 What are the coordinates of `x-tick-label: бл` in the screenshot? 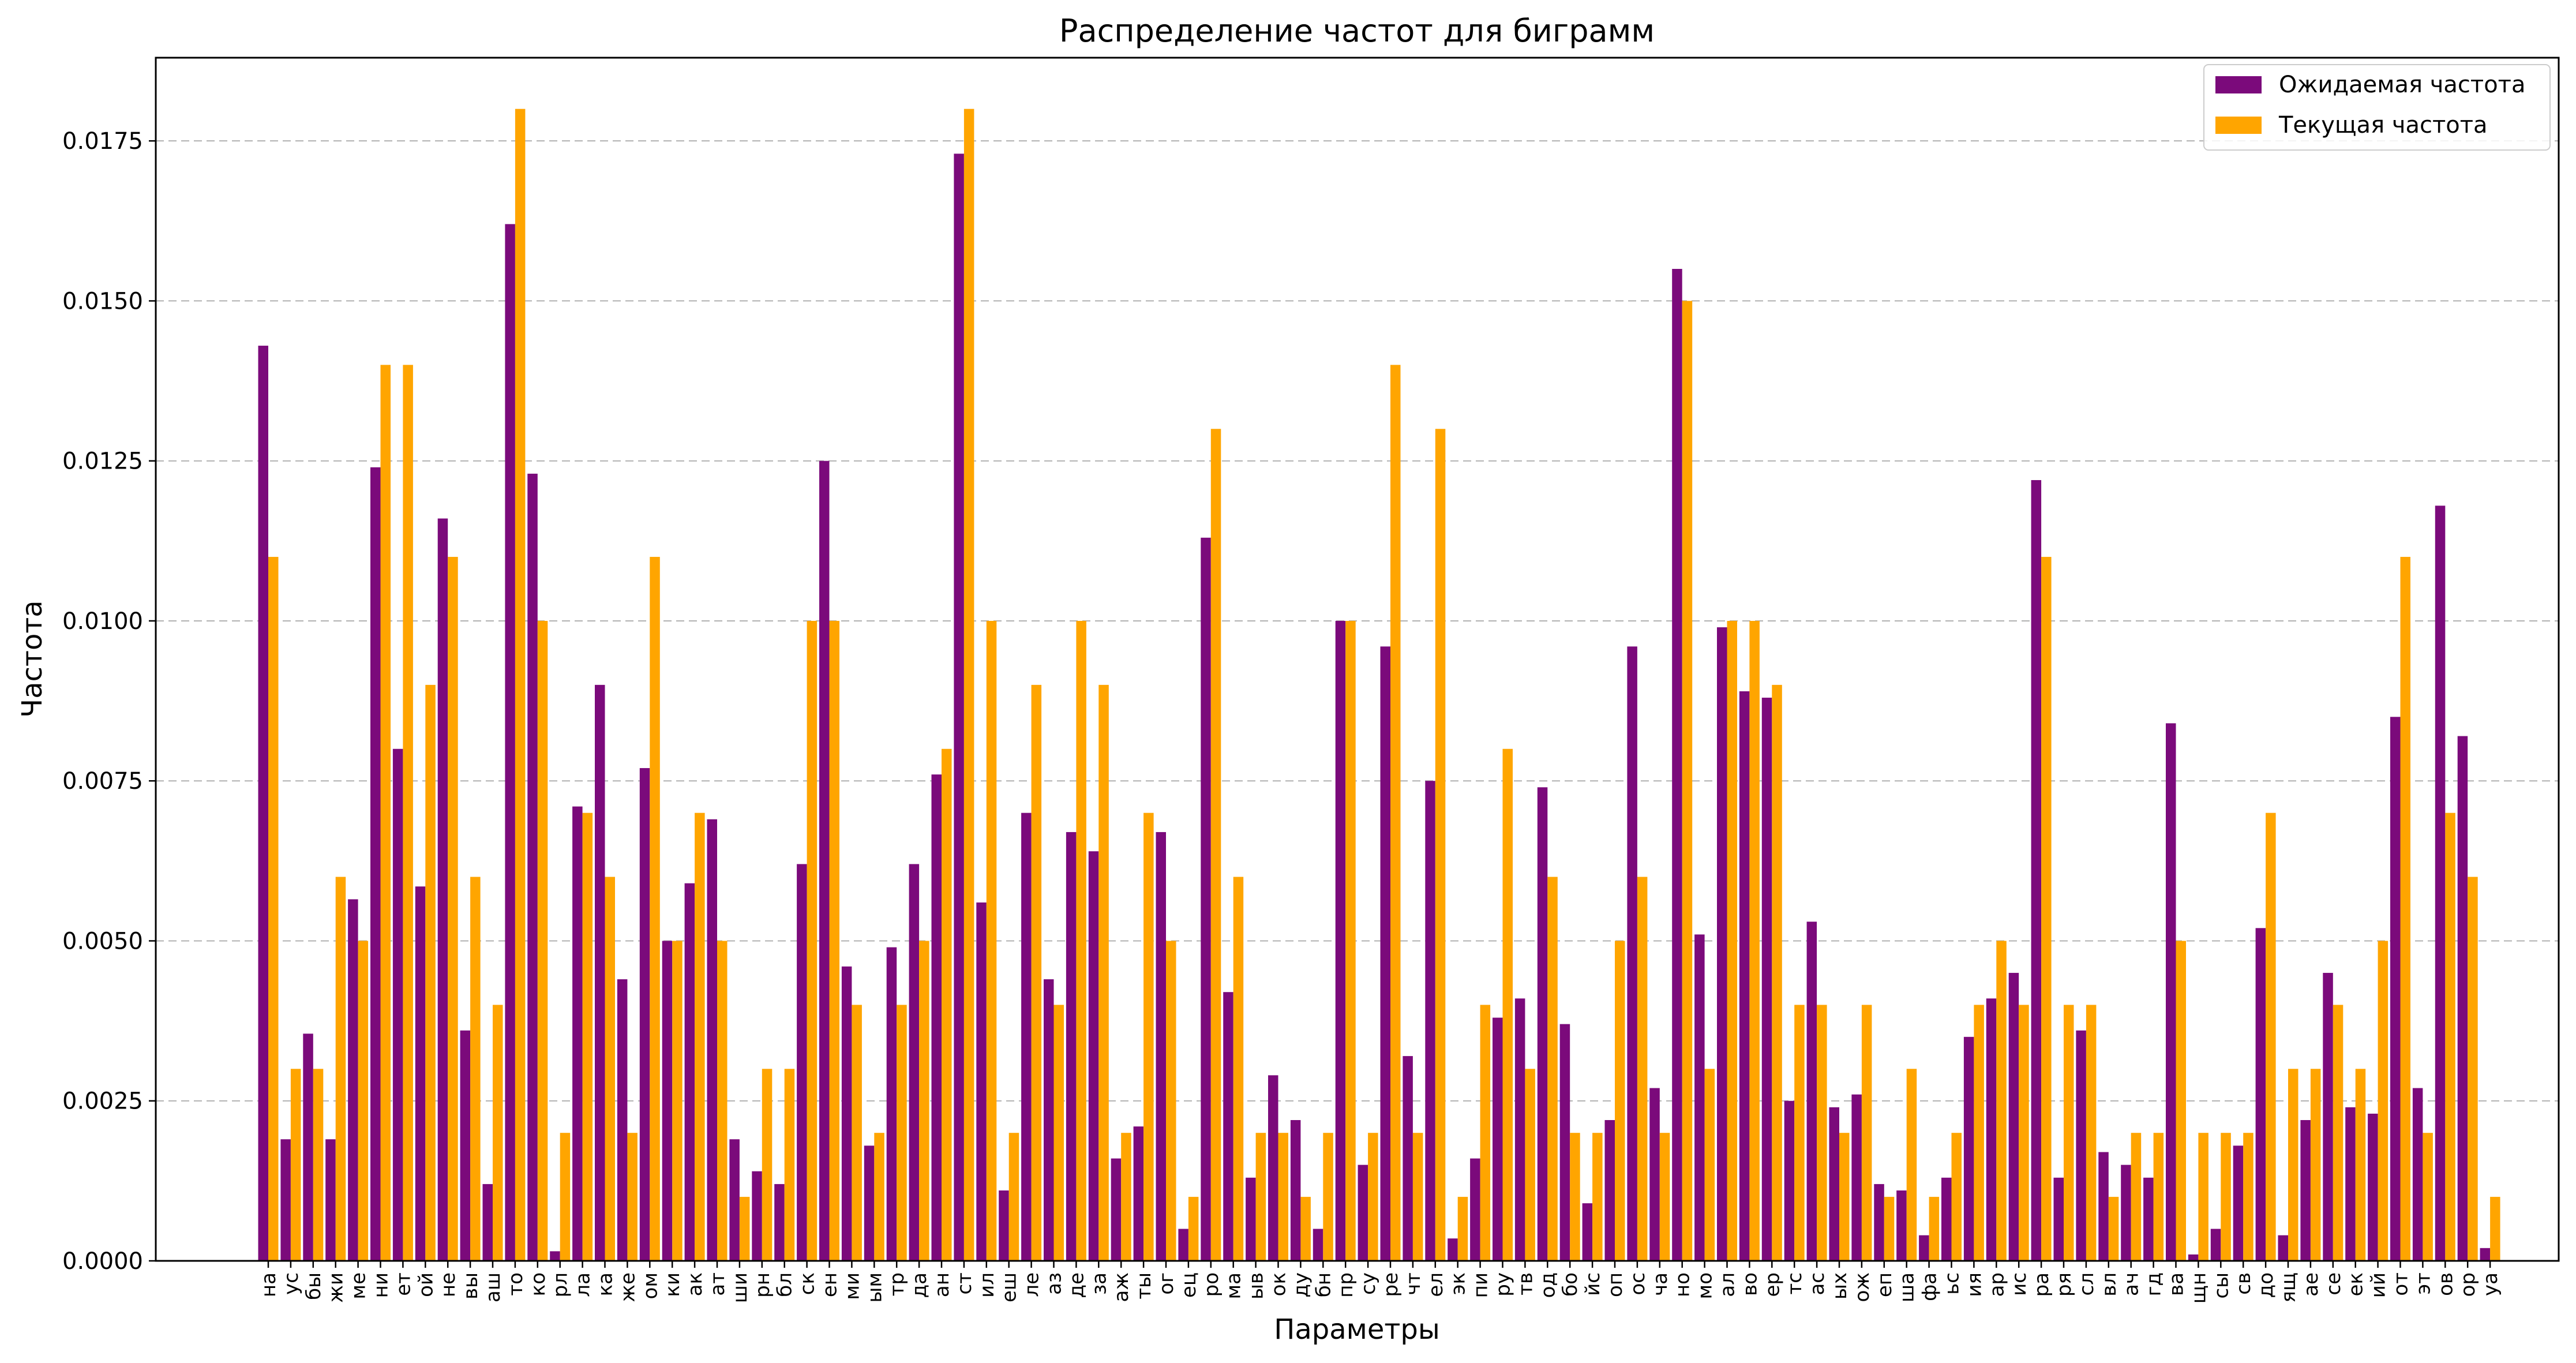 It's located at (785, 1285).